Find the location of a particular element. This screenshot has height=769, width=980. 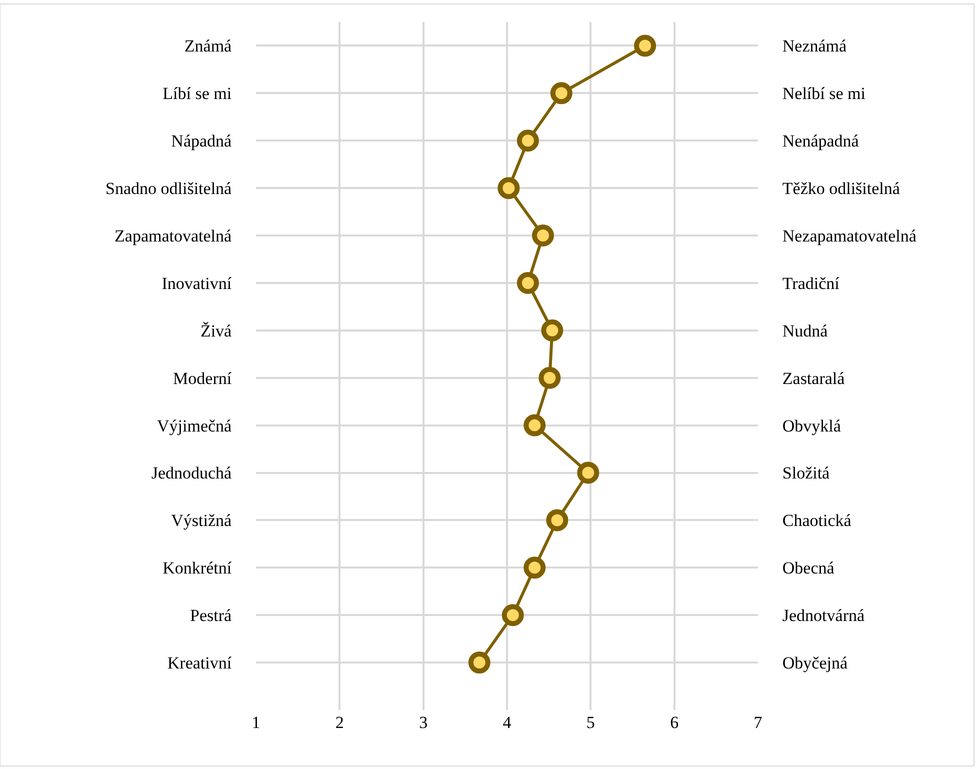

y-tick-label: Moderní is located at coordinates (202, 378).